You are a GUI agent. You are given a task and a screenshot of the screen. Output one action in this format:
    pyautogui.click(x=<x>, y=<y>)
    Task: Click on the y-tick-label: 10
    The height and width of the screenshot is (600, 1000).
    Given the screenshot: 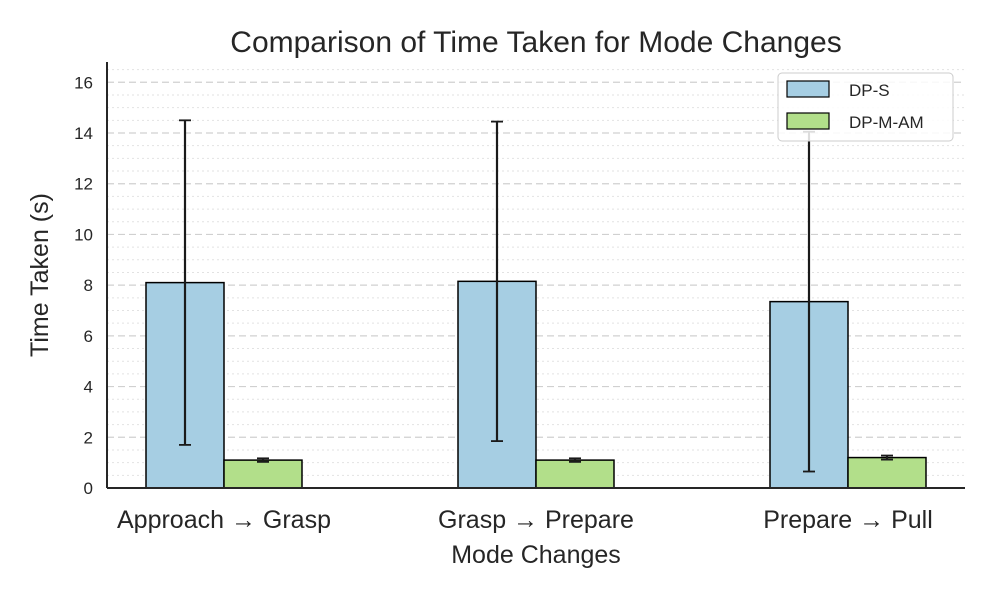 What is the action you would take?
    pyautogui.click(x=83, y=234)
    